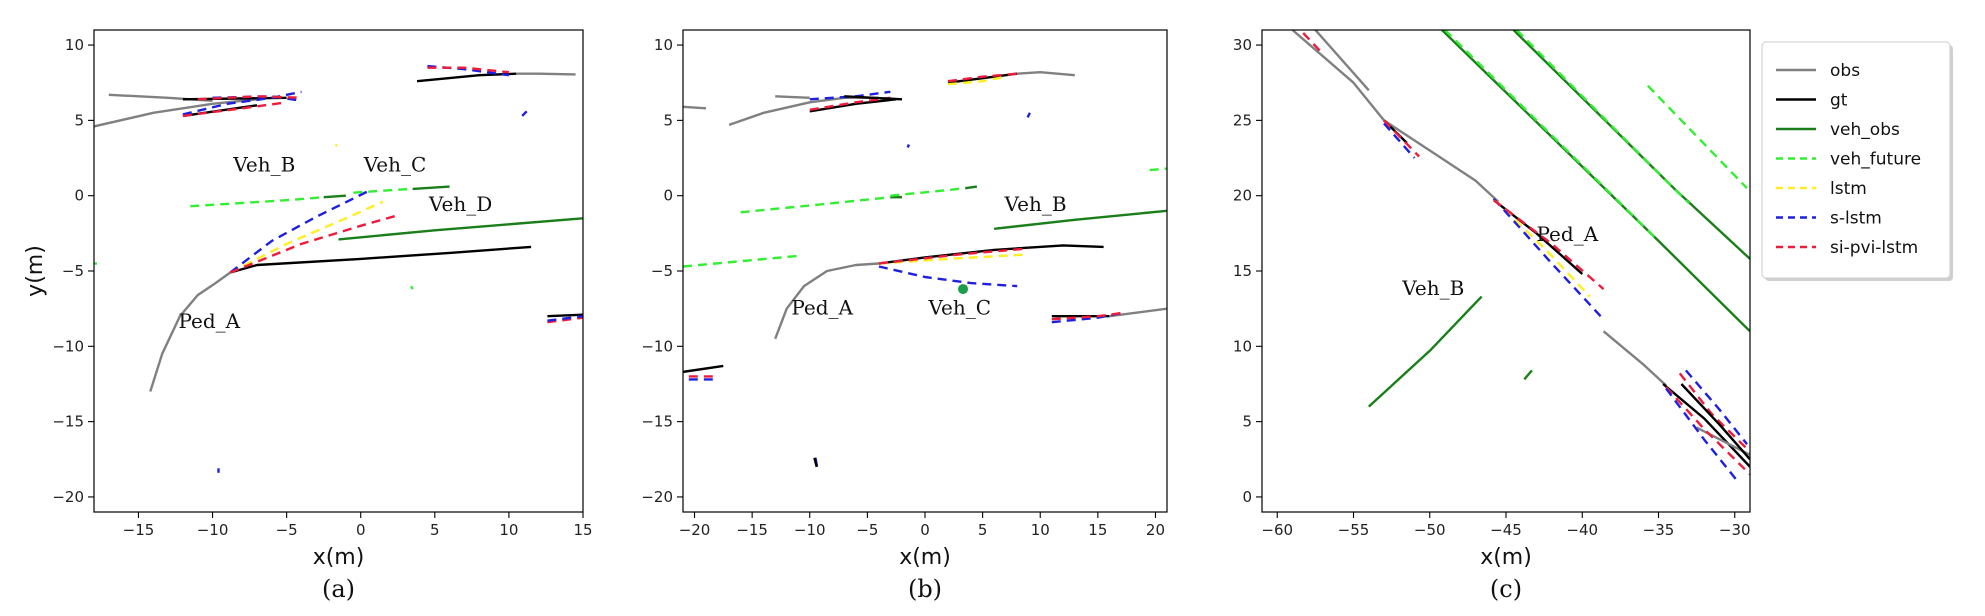 Image resolution: width=1985 pixels, height=616 pixels. I want to click on y-tick-label: 15, so click(1242, 271).